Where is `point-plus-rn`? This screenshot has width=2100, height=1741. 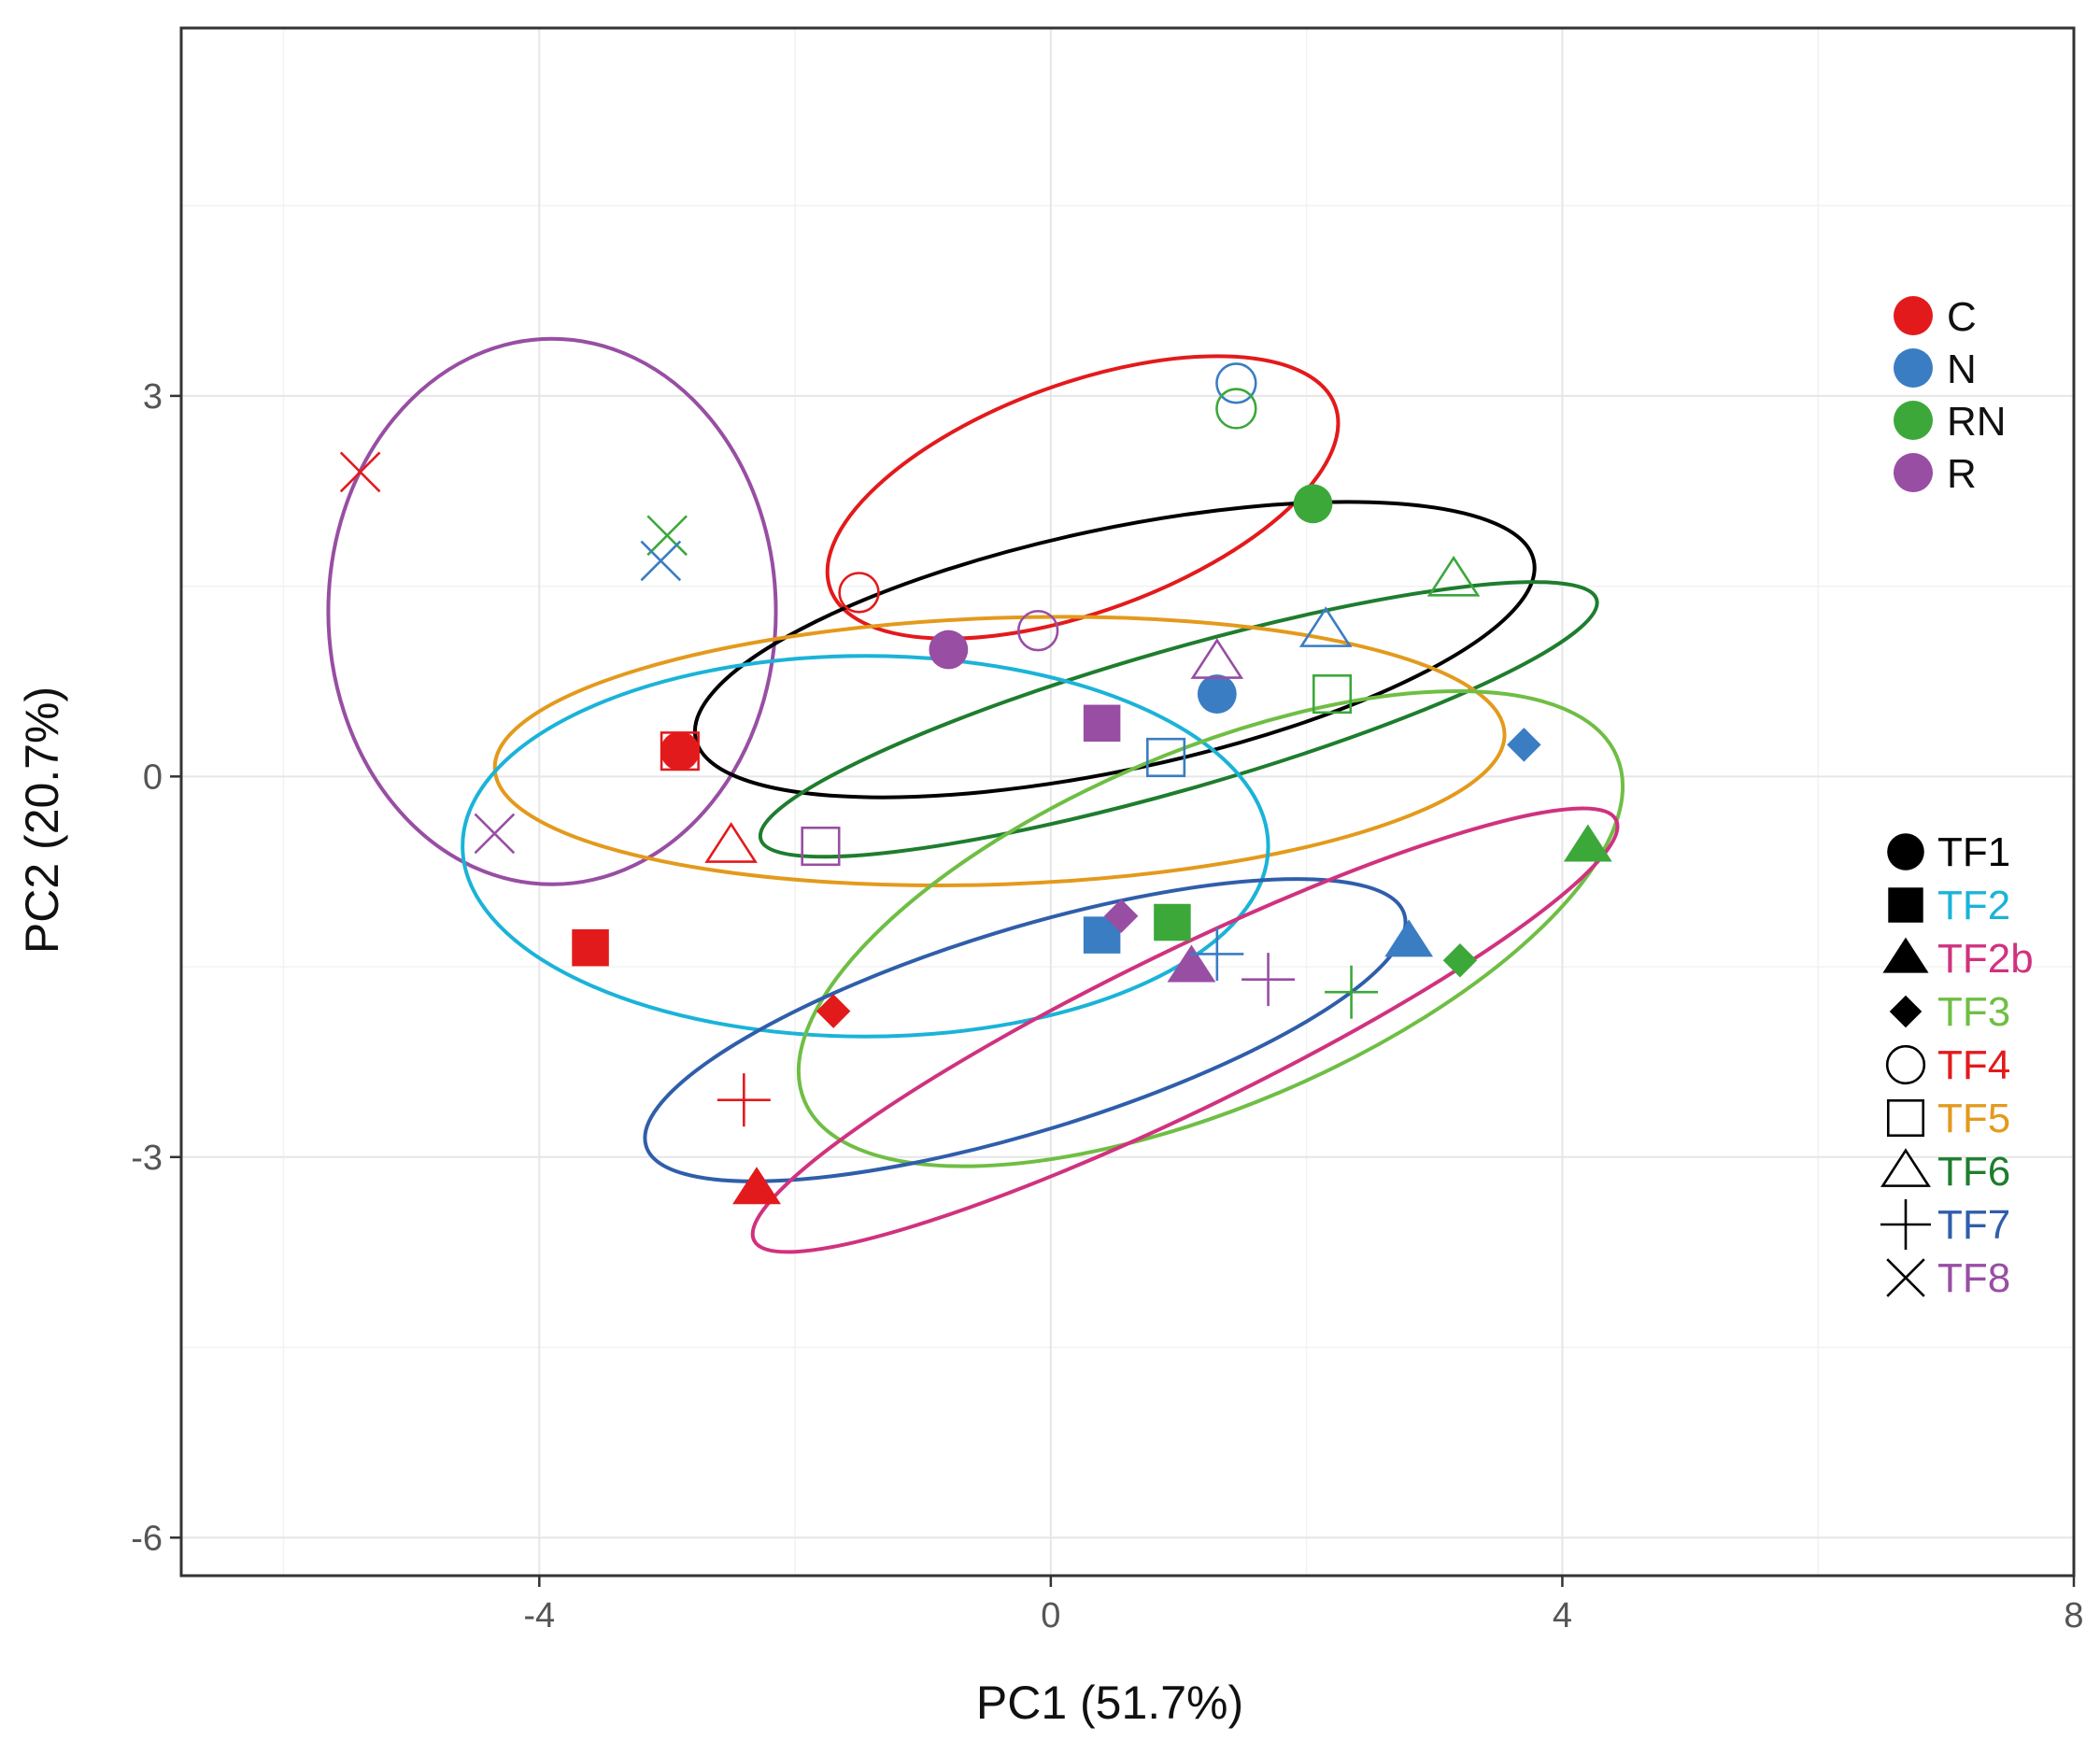 point-plus-rn is located at coordinates (1352, 992).